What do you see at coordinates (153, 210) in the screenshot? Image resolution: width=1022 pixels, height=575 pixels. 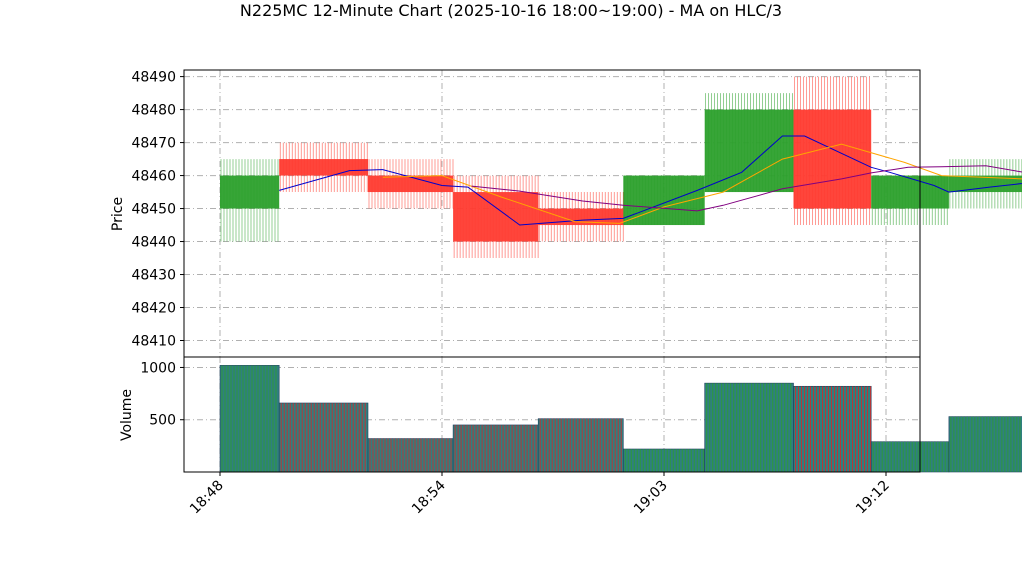 I see `price-tick-label: 48450` at bounding box center [153, 210].